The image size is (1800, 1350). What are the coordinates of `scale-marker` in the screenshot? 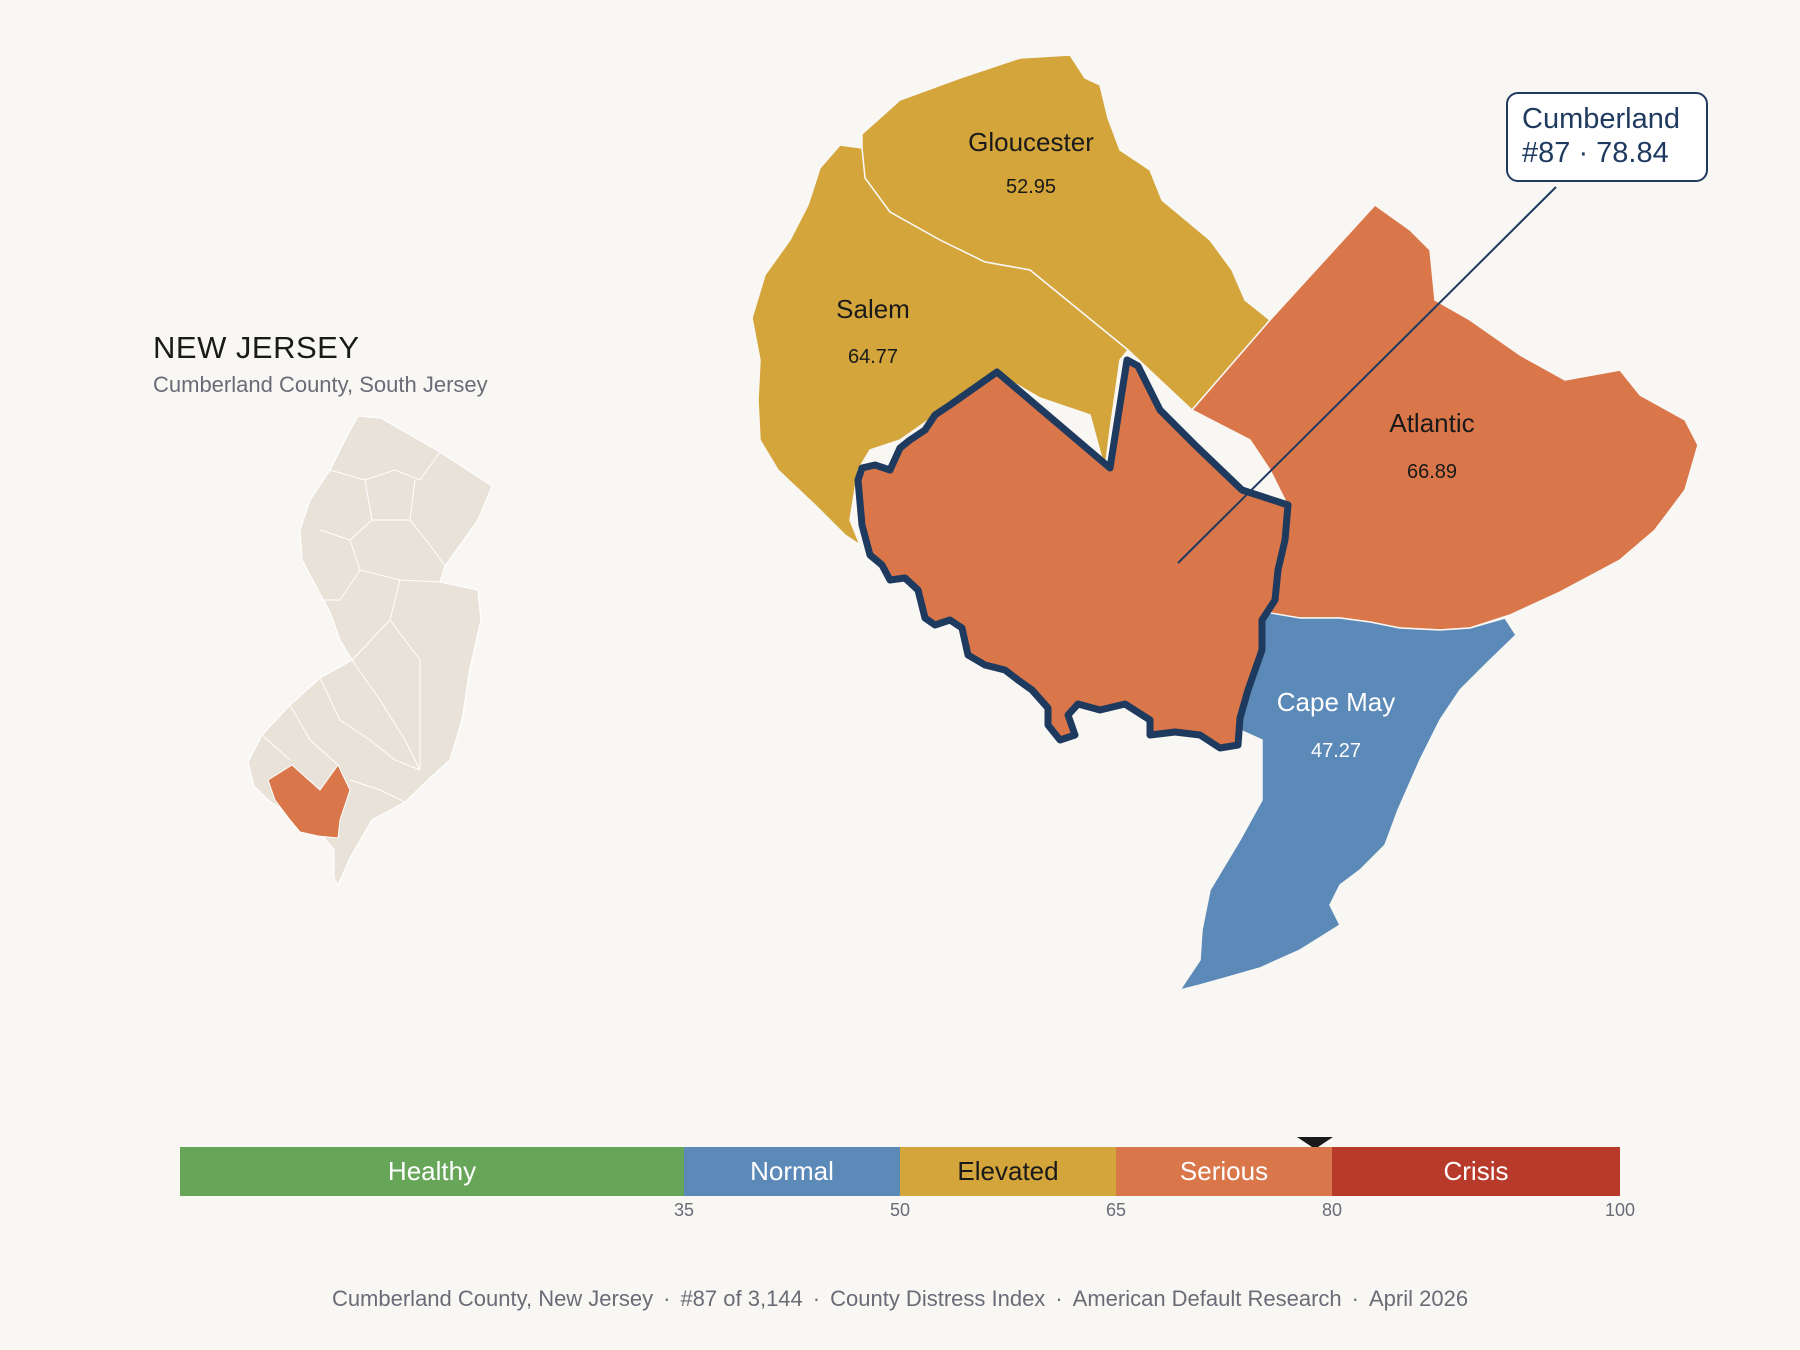 It's located at (1315, 1143).